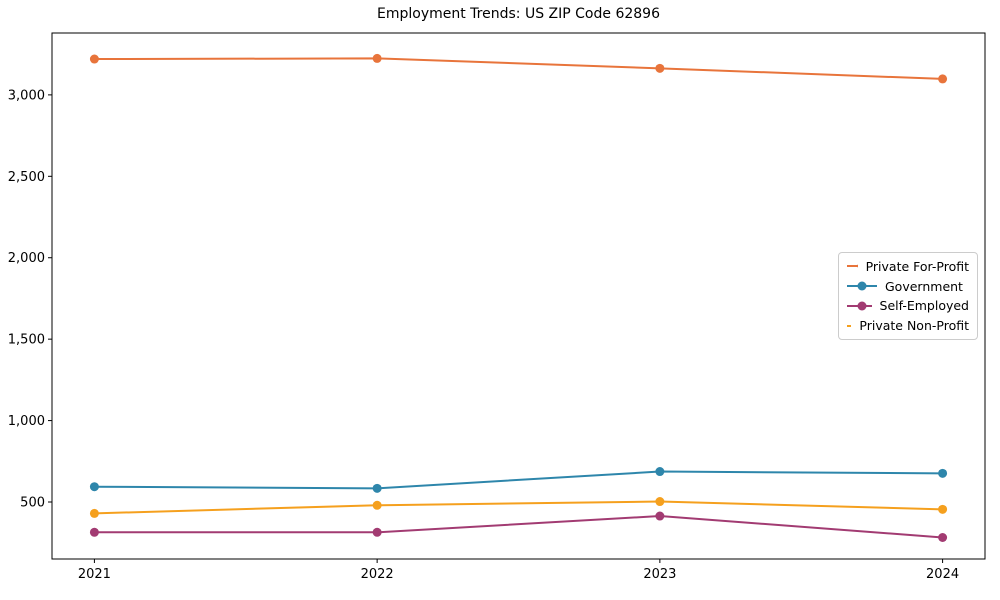 The height and width of the screenshot is (600, 1000). I want to click on legend-label: Self-Employed, so click(924, 306).